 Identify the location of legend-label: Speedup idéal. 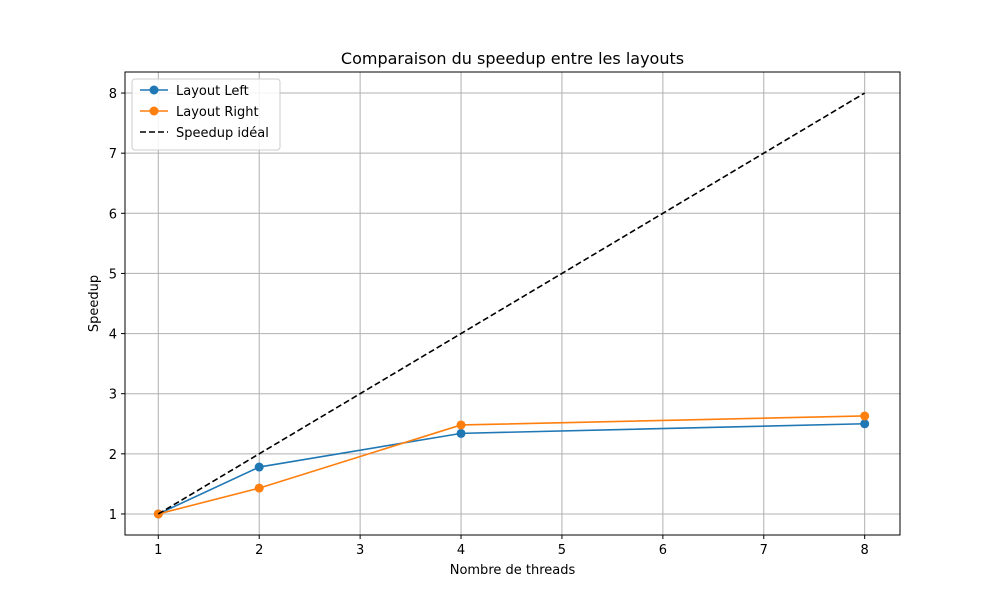
(222, 133).